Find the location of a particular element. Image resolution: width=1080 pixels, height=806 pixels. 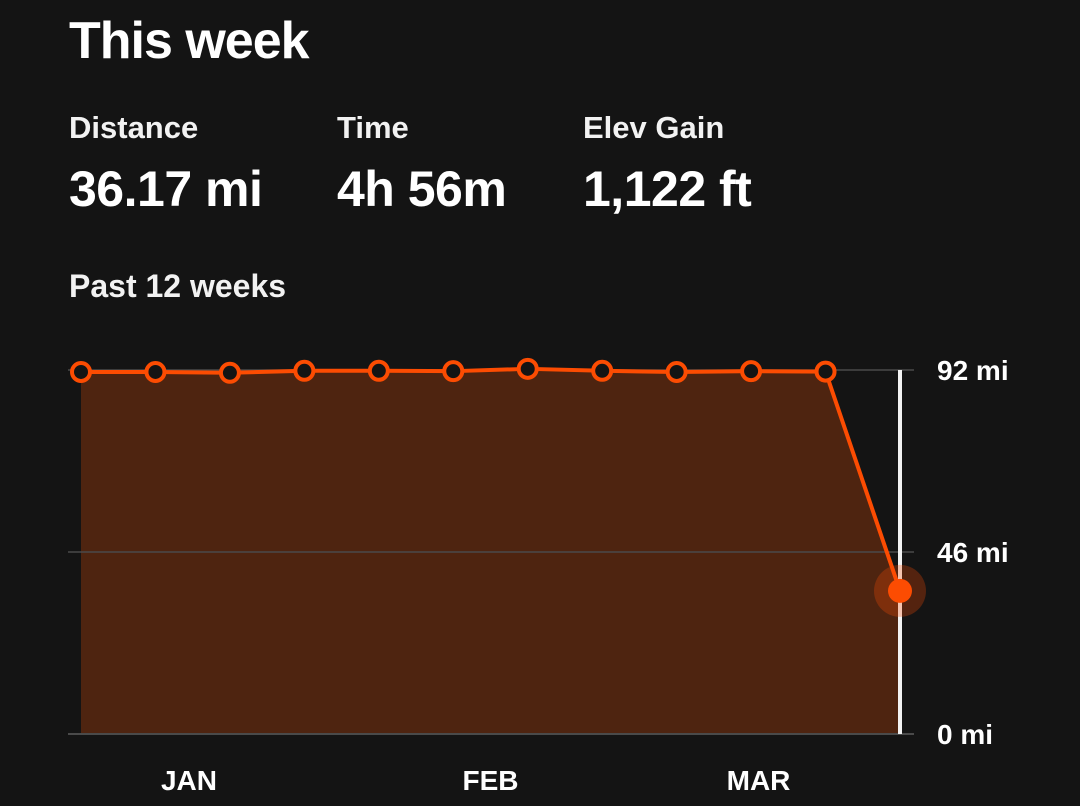

stat-elev-gain-value: 1,122 ft is located at coordinates (667, 189).